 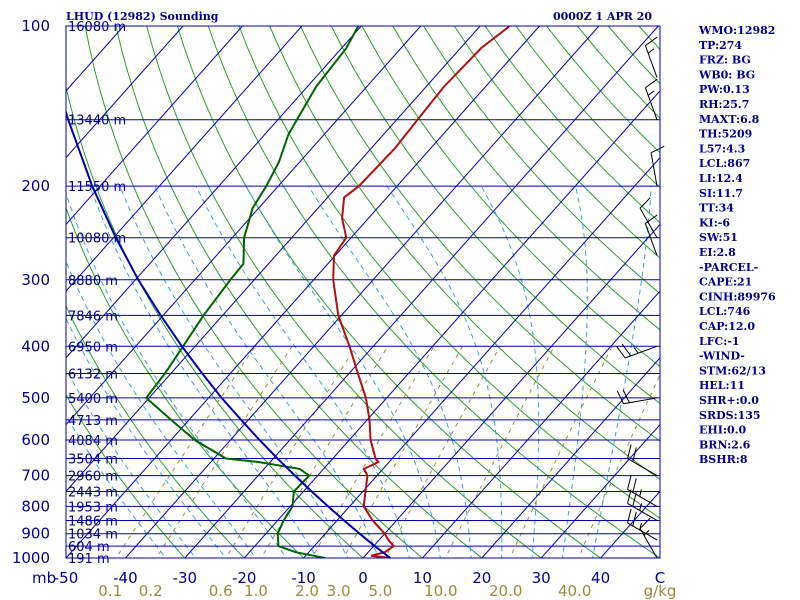 What do you see at coordinates (725, 60) in the screenshot?
I see `index-item: FRZ: BG` at bounding box center [725, 60].